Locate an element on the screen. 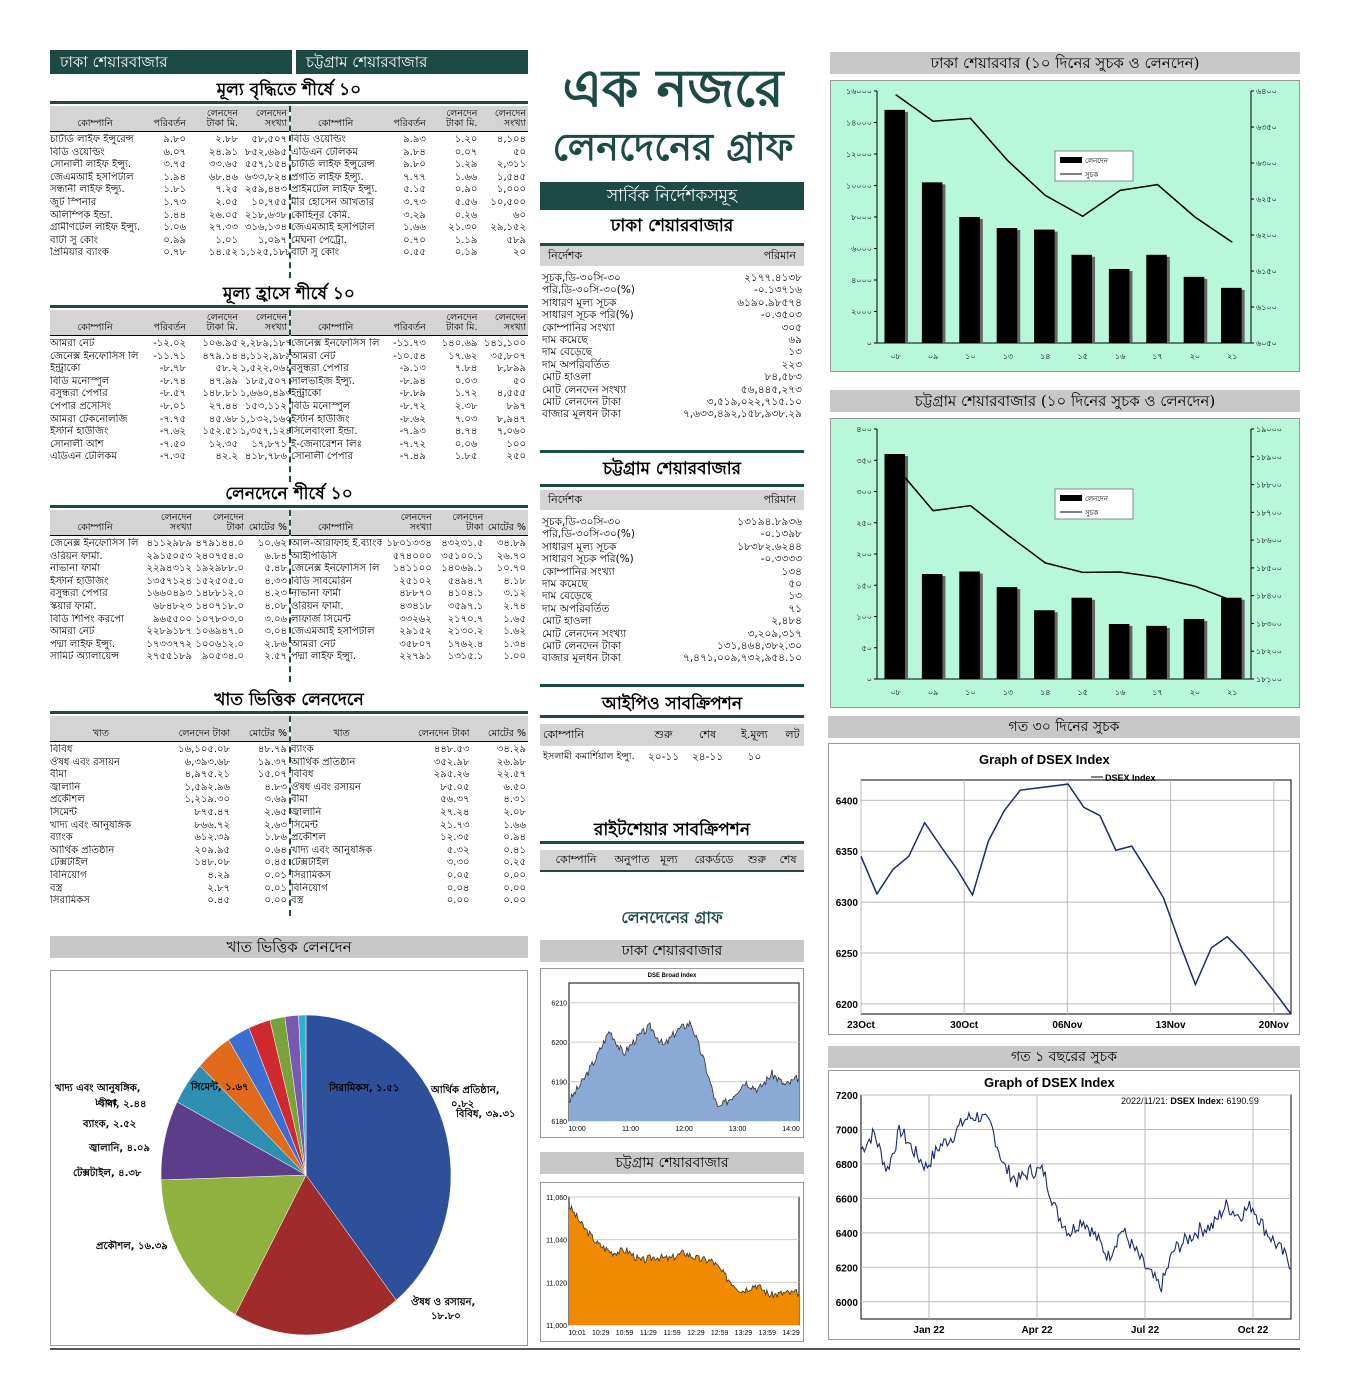 This screenshot has width=1350, height=1400. col-header: কোম্পানি is located at coordinates (335, 527).